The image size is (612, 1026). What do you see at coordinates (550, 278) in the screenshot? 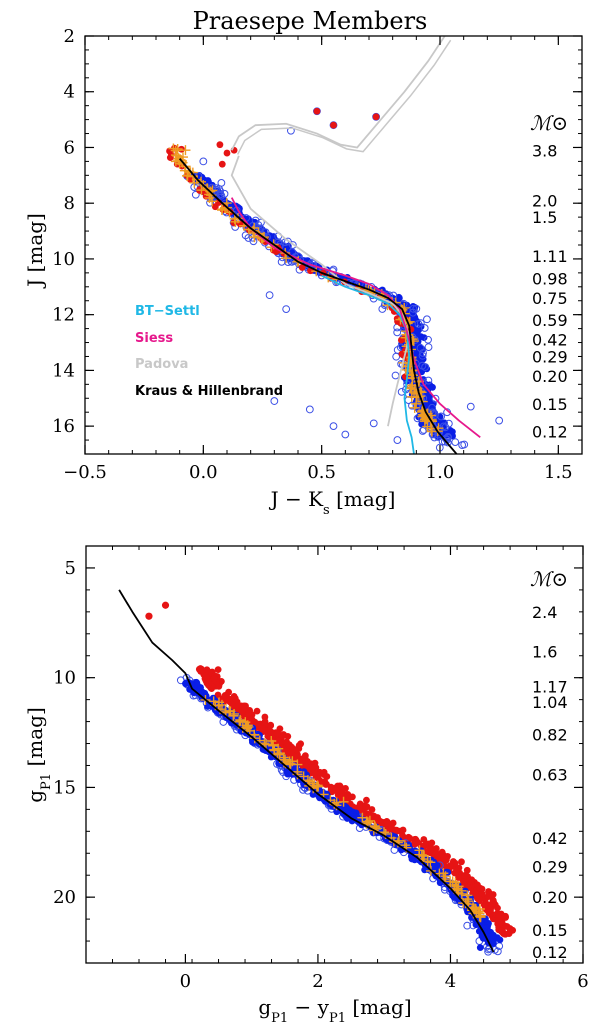
I see `mass-label: 0.98` at bounding box center [550, 278].